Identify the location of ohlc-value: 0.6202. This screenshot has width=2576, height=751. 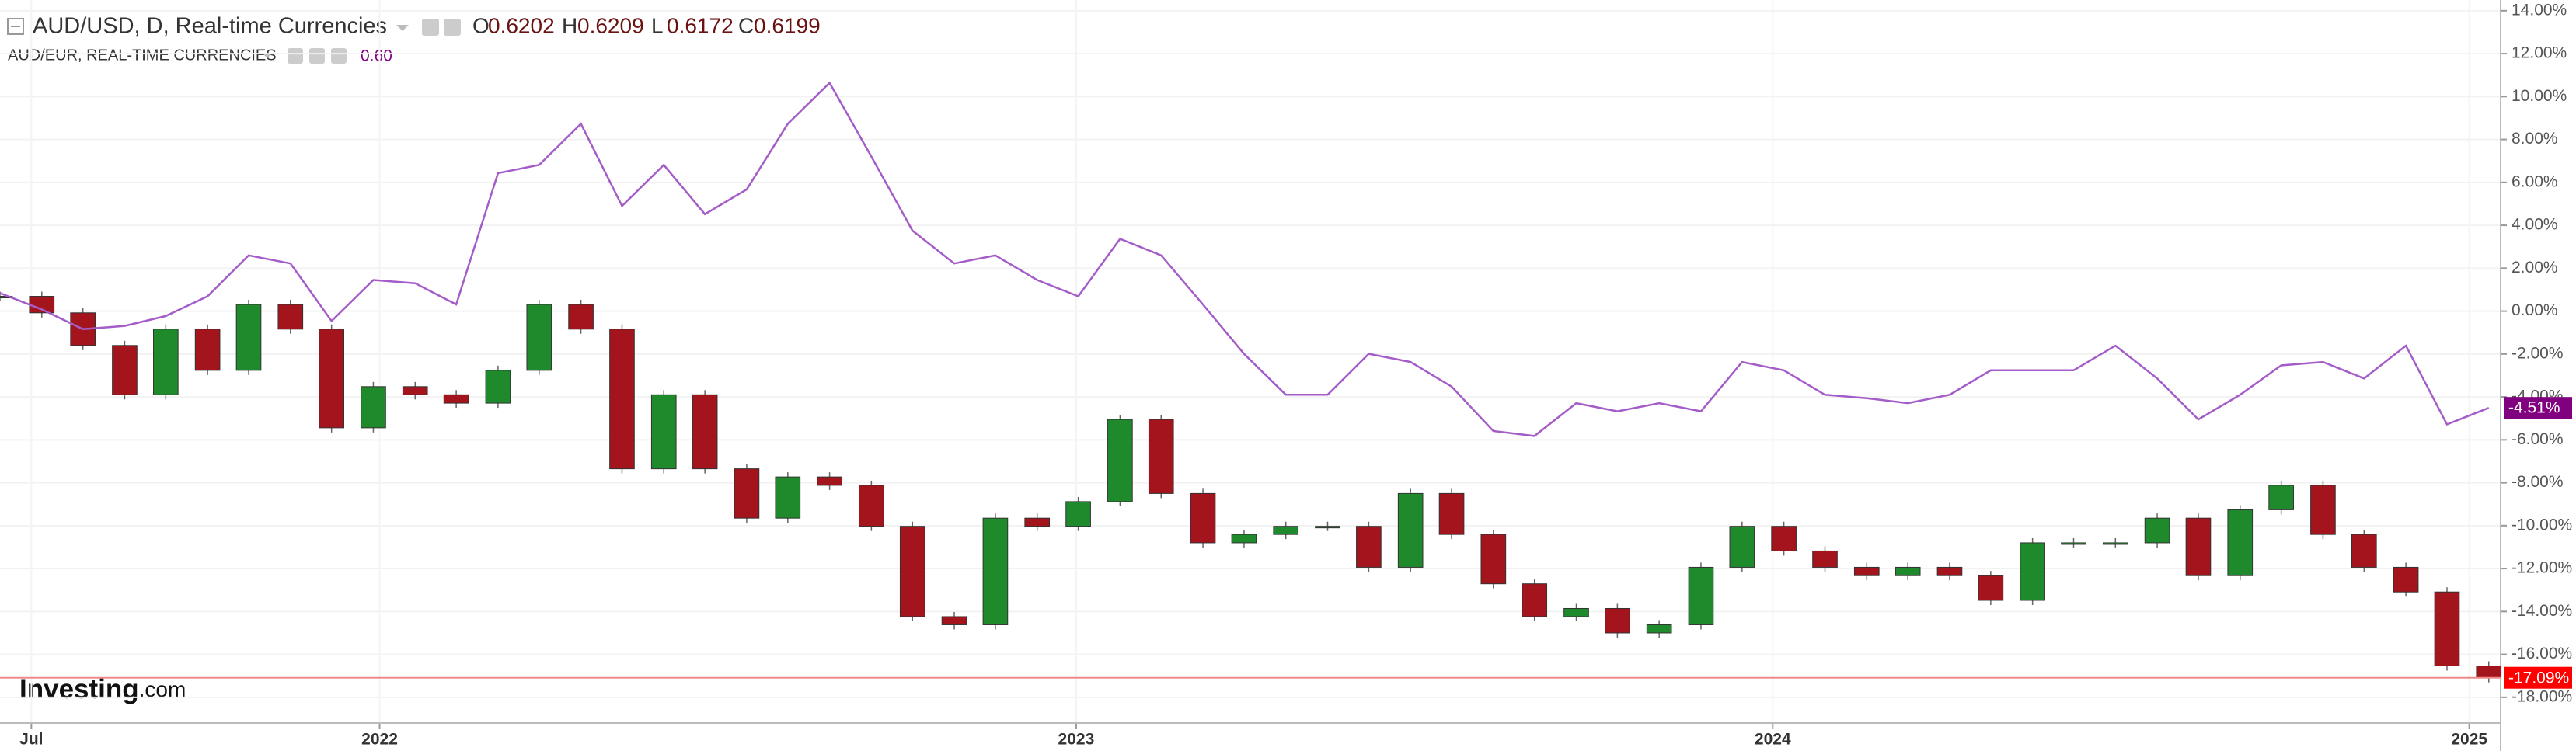
(521, 25).